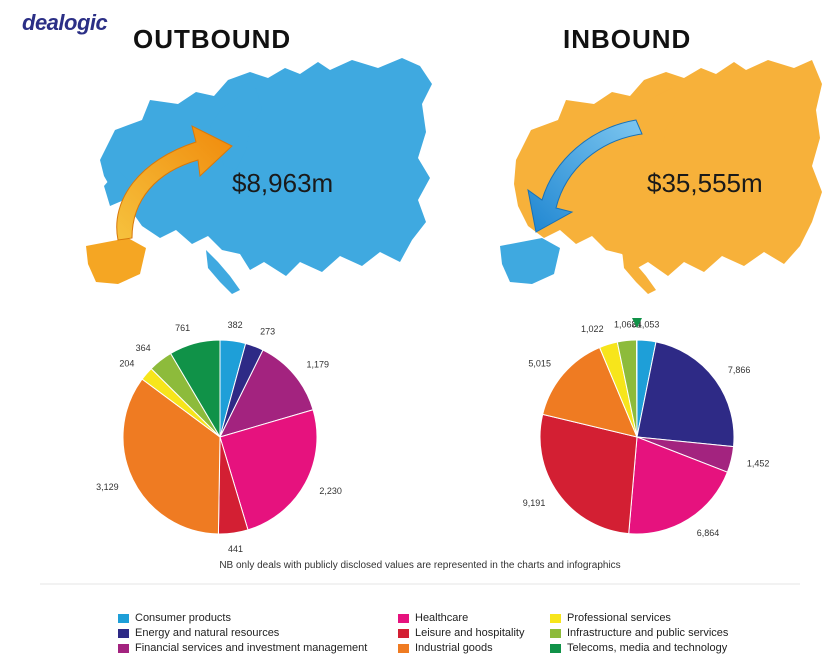 The image size is (840, 672). Describe the element at coordinates (639, 272) in the screenshot. I see `inbound-italy` at that location.